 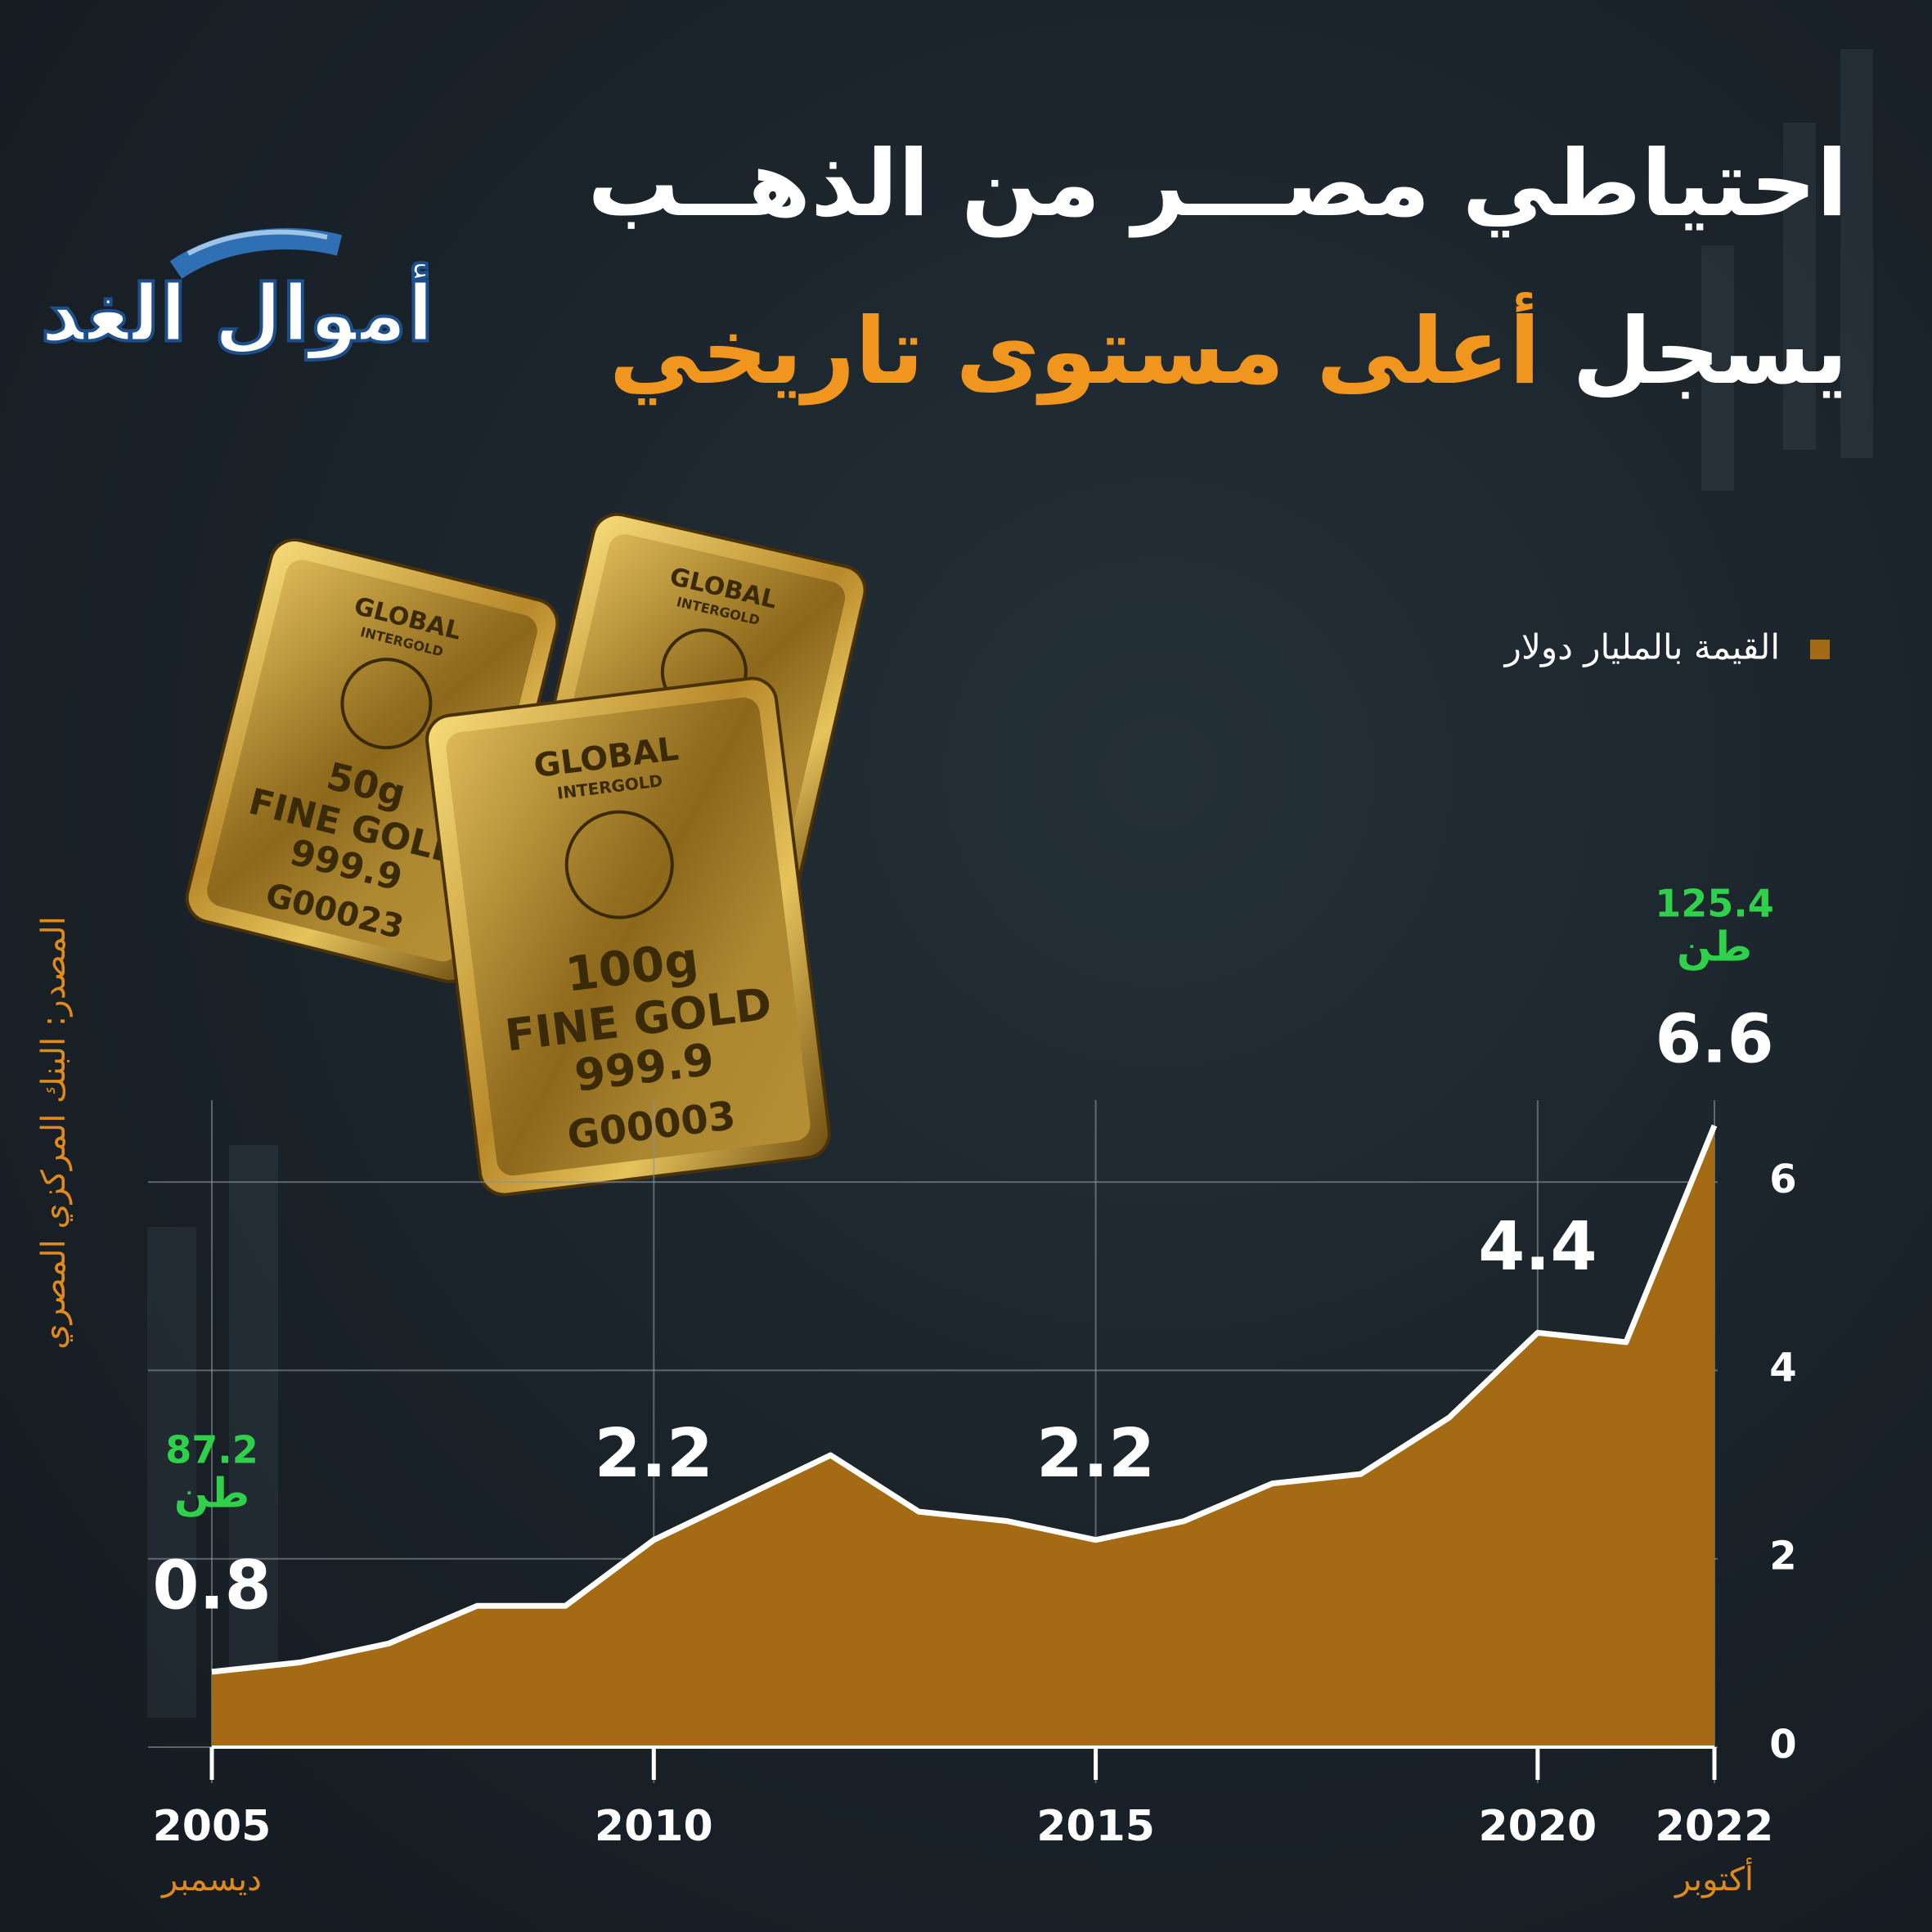 What do you see at coordinates (1714, 1040) in the screenshot?
I see `data-label: 6.6` at bounding box center [1714, 1040].